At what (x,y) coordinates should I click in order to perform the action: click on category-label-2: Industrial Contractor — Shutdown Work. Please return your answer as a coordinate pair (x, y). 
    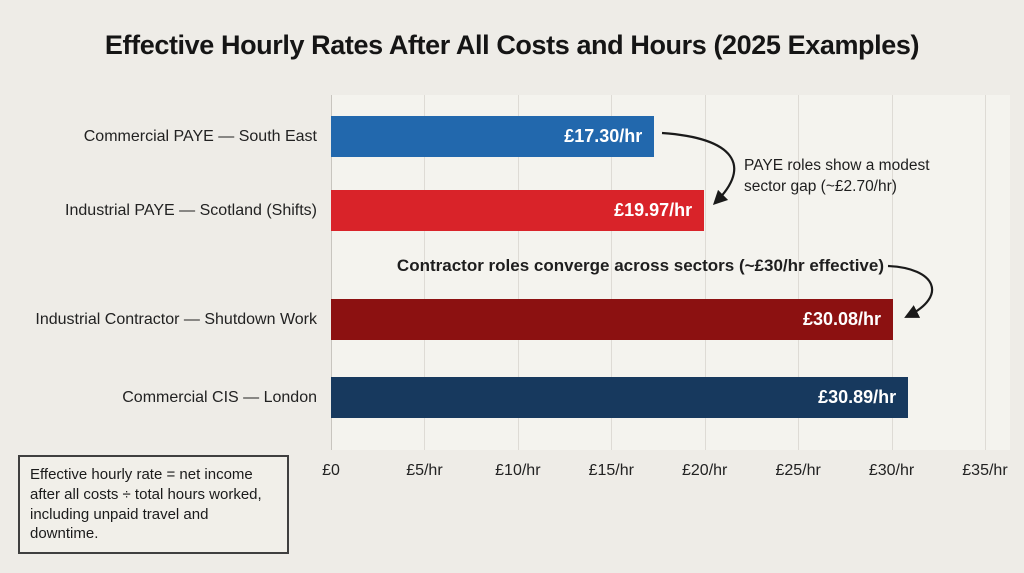
    Looking at the image, I should click on (176, 319).